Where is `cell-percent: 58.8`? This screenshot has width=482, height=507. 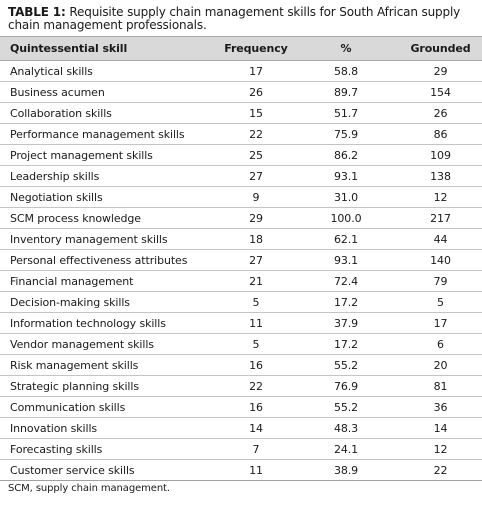 cell-percent: 58.8 is located at coordinates (346, 71).